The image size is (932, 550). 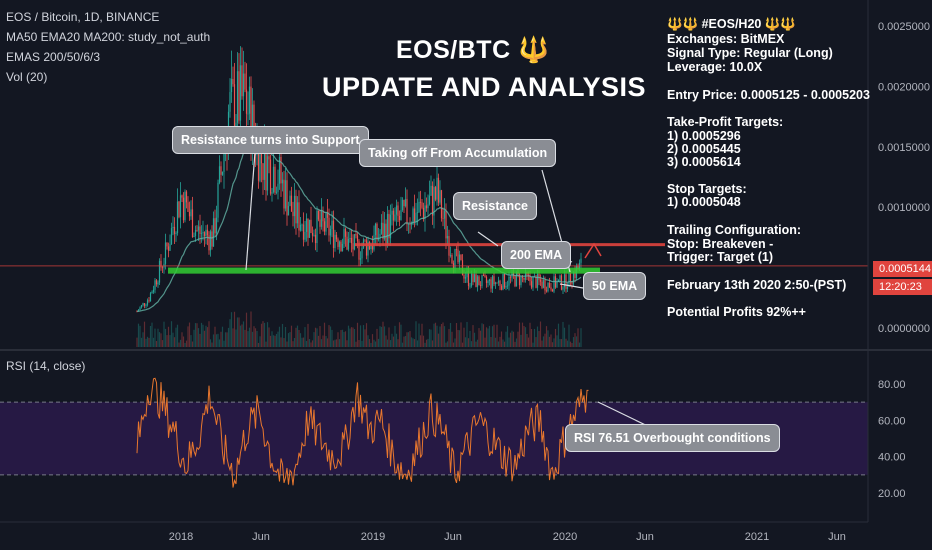 What do you see at coordinates (27, 77) in the screenshot?
I see `study-volume: Vol (20)` at bounding box center [27, 77].